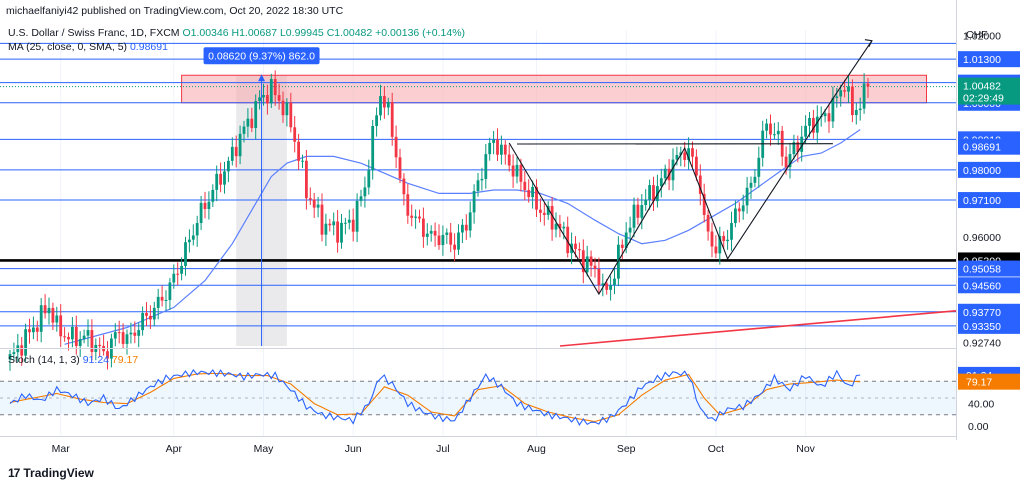 The image size is (1024, 489). Describe the element at coordinates (442, 449) in the screenshot. I see `x-tick-label: Jul` at that location.